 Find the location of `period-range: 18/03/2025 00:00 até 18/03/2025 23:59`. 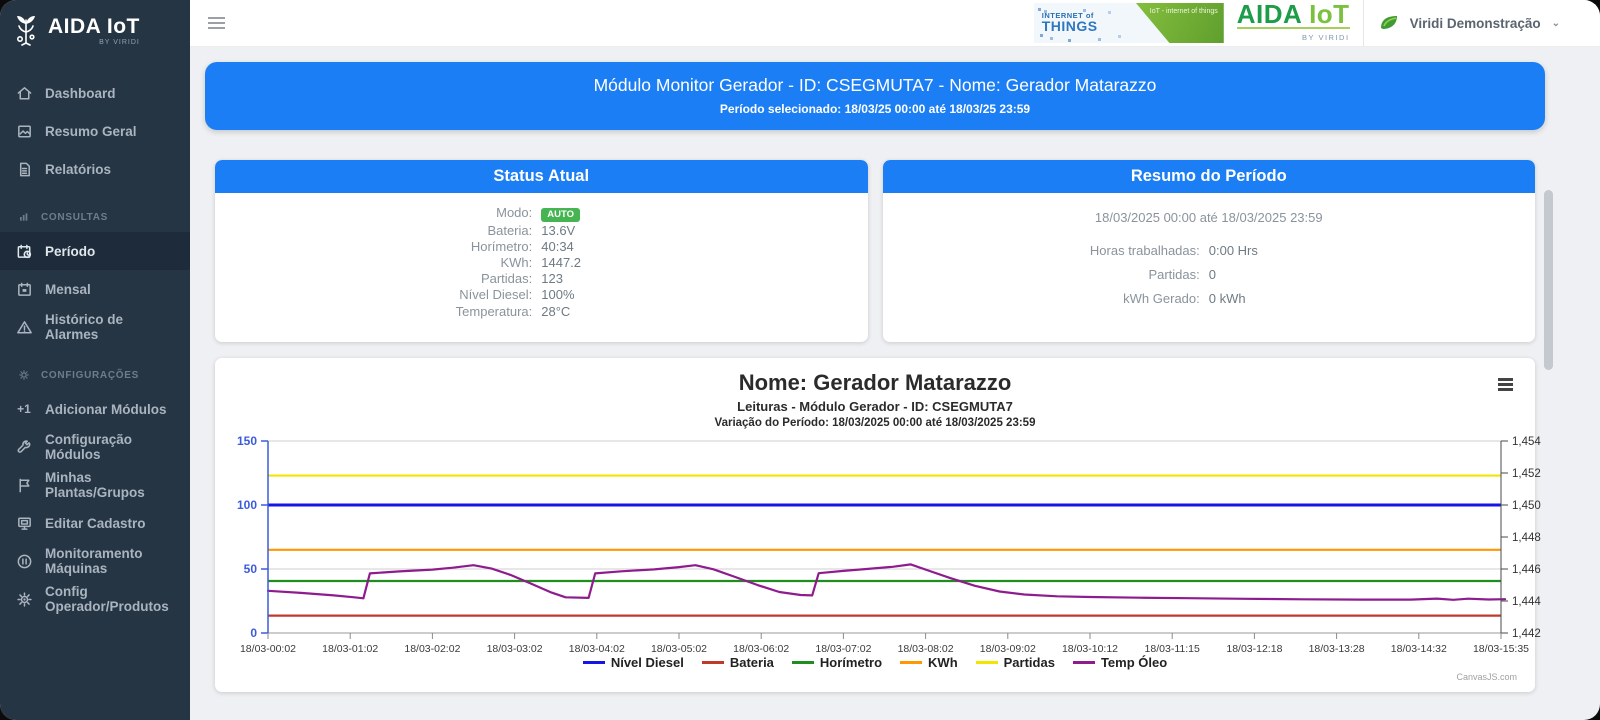

period-range: 18/03/2025 00:00 até 18/03/2025 23:59 is located at coordinates (1208, 217).